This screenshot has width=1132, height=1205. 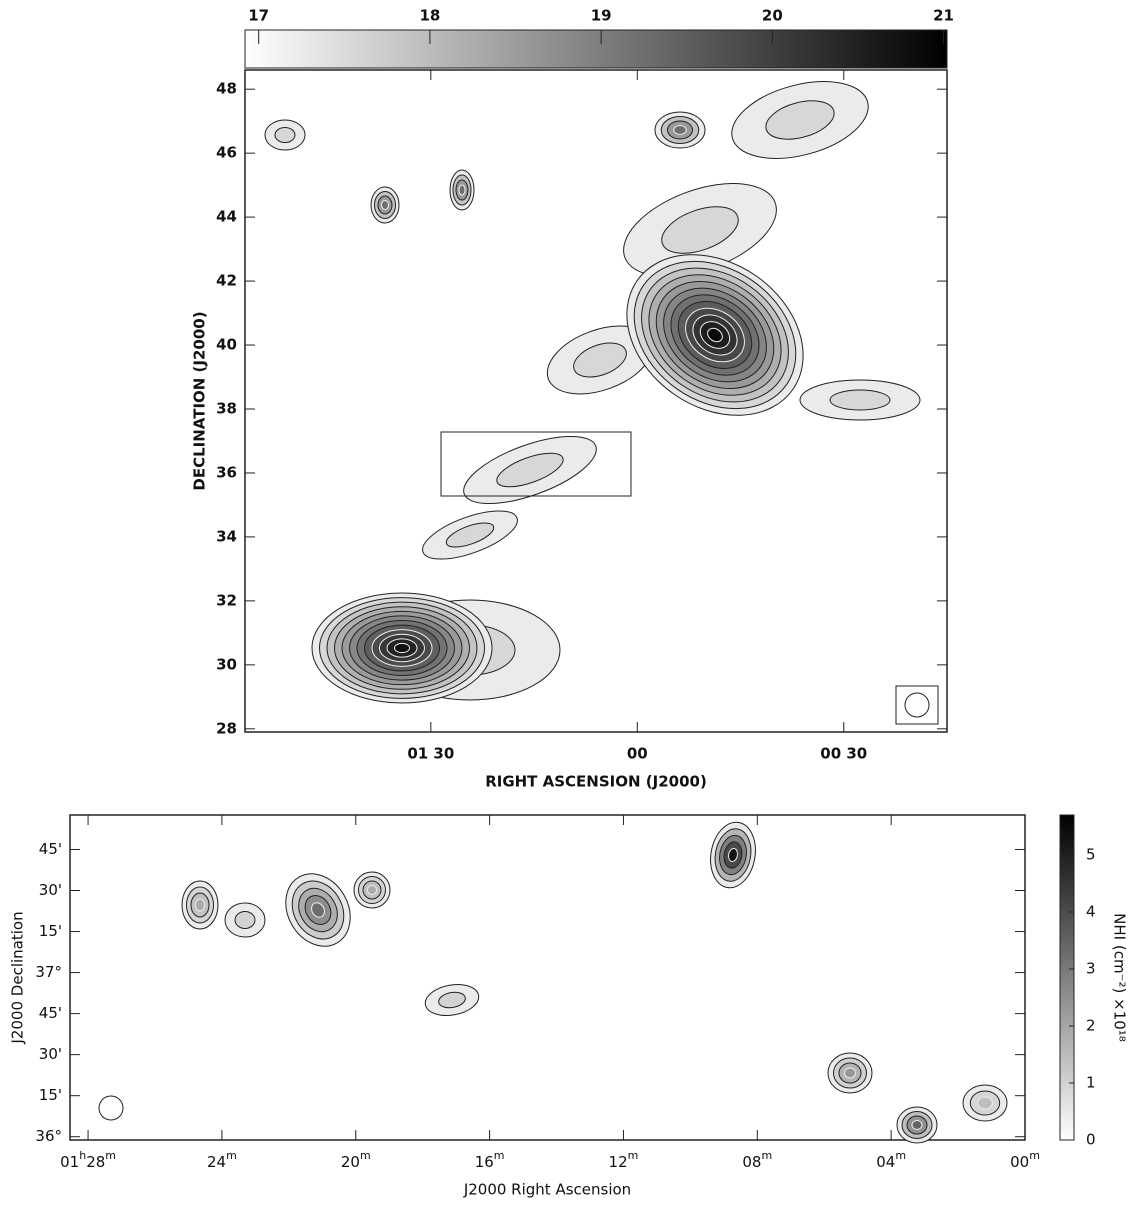 I want to click on x-tick-label: 08m, so click(x=757, y=1160).